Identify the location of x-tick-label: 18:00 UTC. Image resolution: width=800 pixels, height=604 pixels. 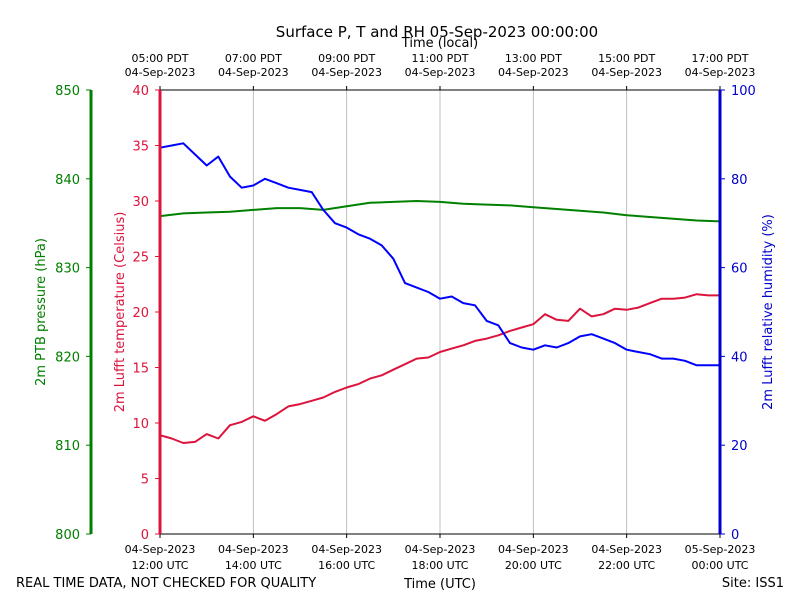
(439, 565).